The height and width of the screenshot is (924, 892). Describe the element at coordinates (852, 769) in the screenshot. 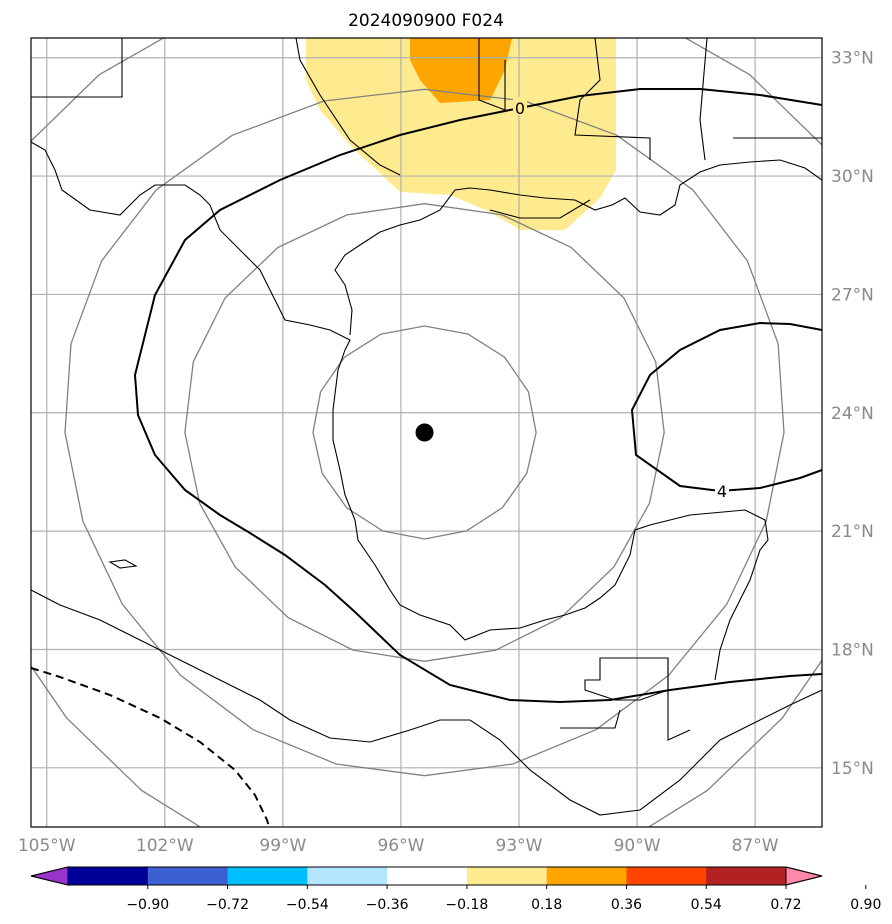

I see `lat-label-6: 15°N` at that location.